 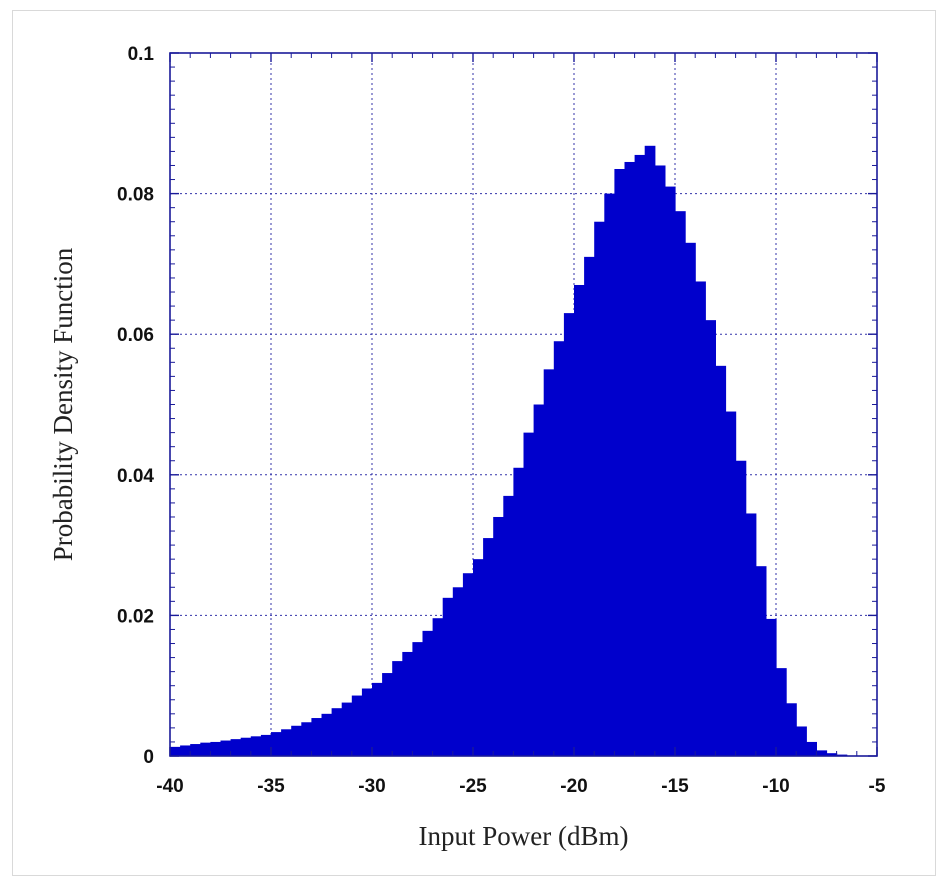 What do you see at coordinates (775, 786) in the screenshot?
I see `x-tick-label: -10` at bounding box center [775, 786].